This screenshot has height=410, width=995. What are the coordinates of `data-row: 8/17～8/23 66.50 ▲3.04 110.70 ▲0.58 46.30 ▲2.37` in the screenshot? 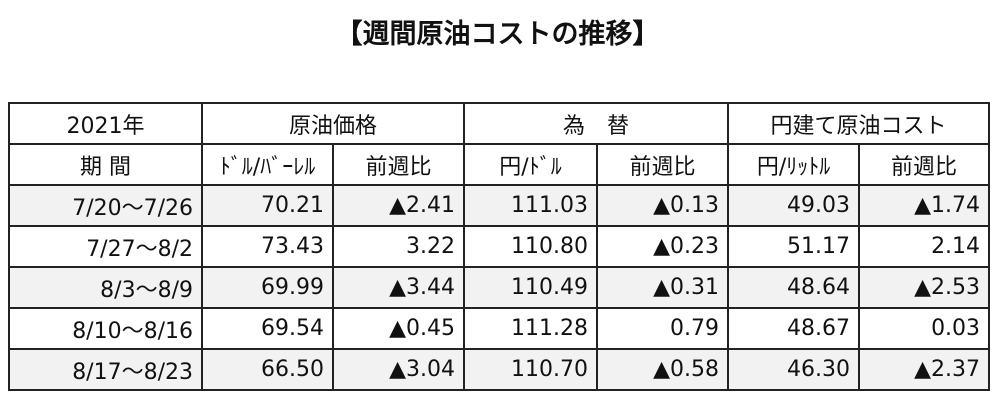 It's located at (499, 369).